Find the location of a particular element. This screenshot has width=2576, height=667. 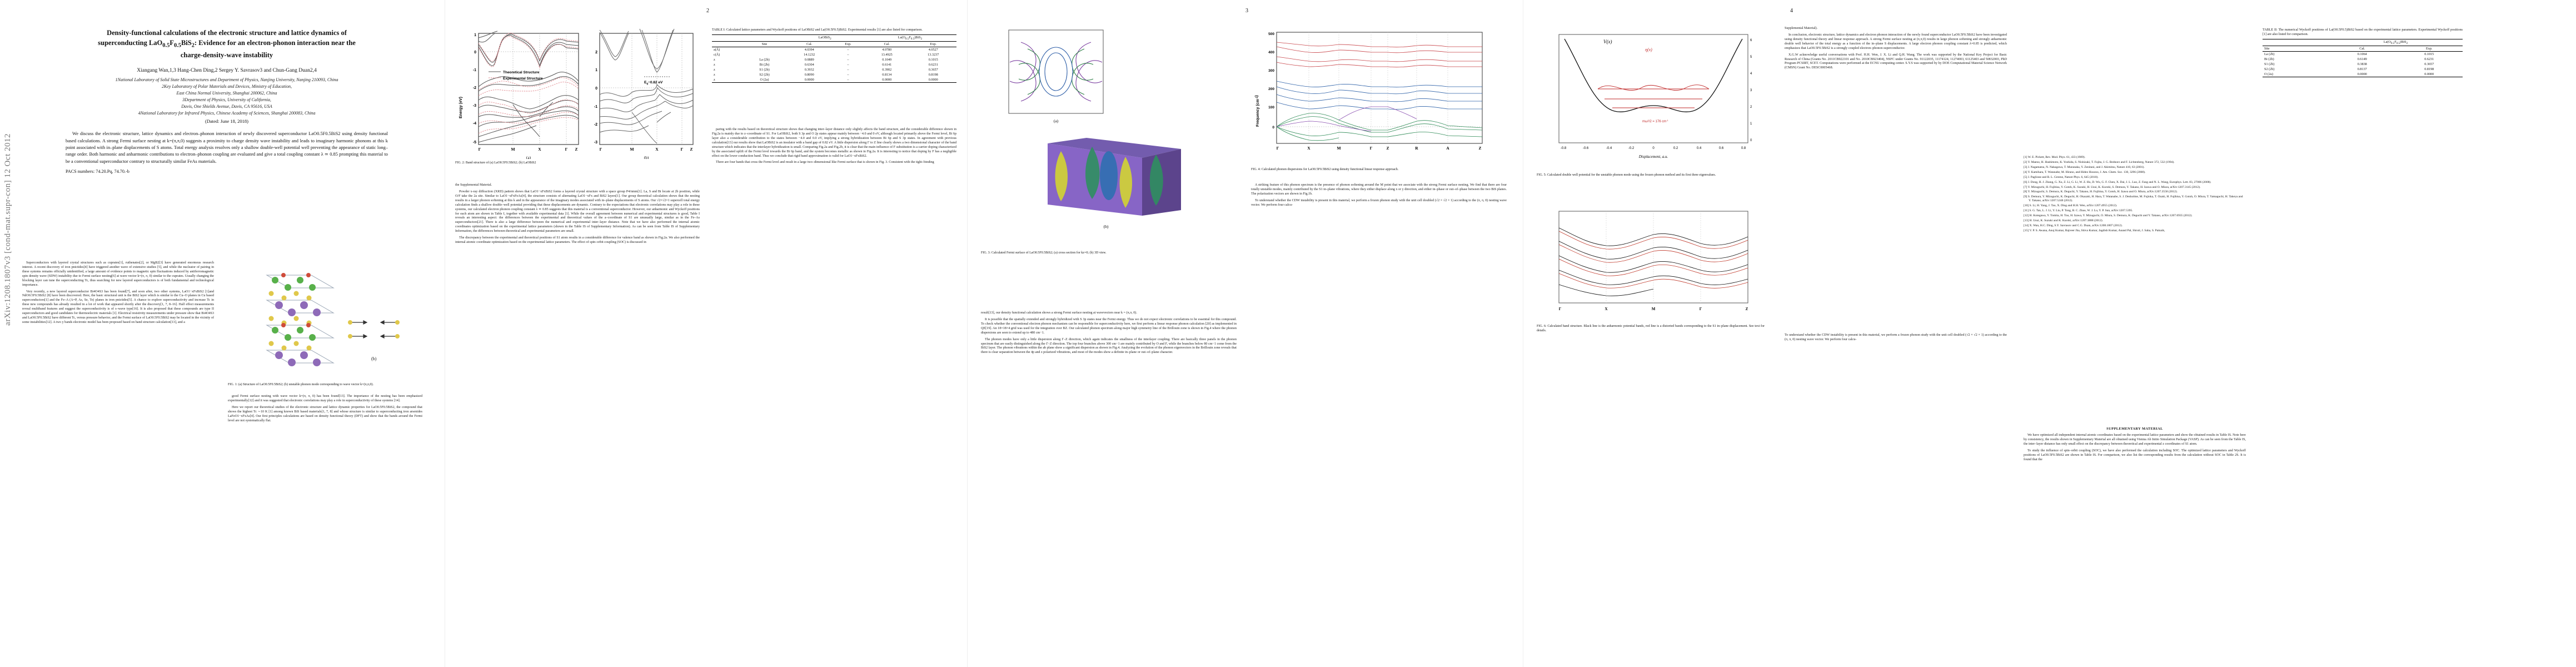

table-cell: 0.3838 is located at coordinates (2362, 64).